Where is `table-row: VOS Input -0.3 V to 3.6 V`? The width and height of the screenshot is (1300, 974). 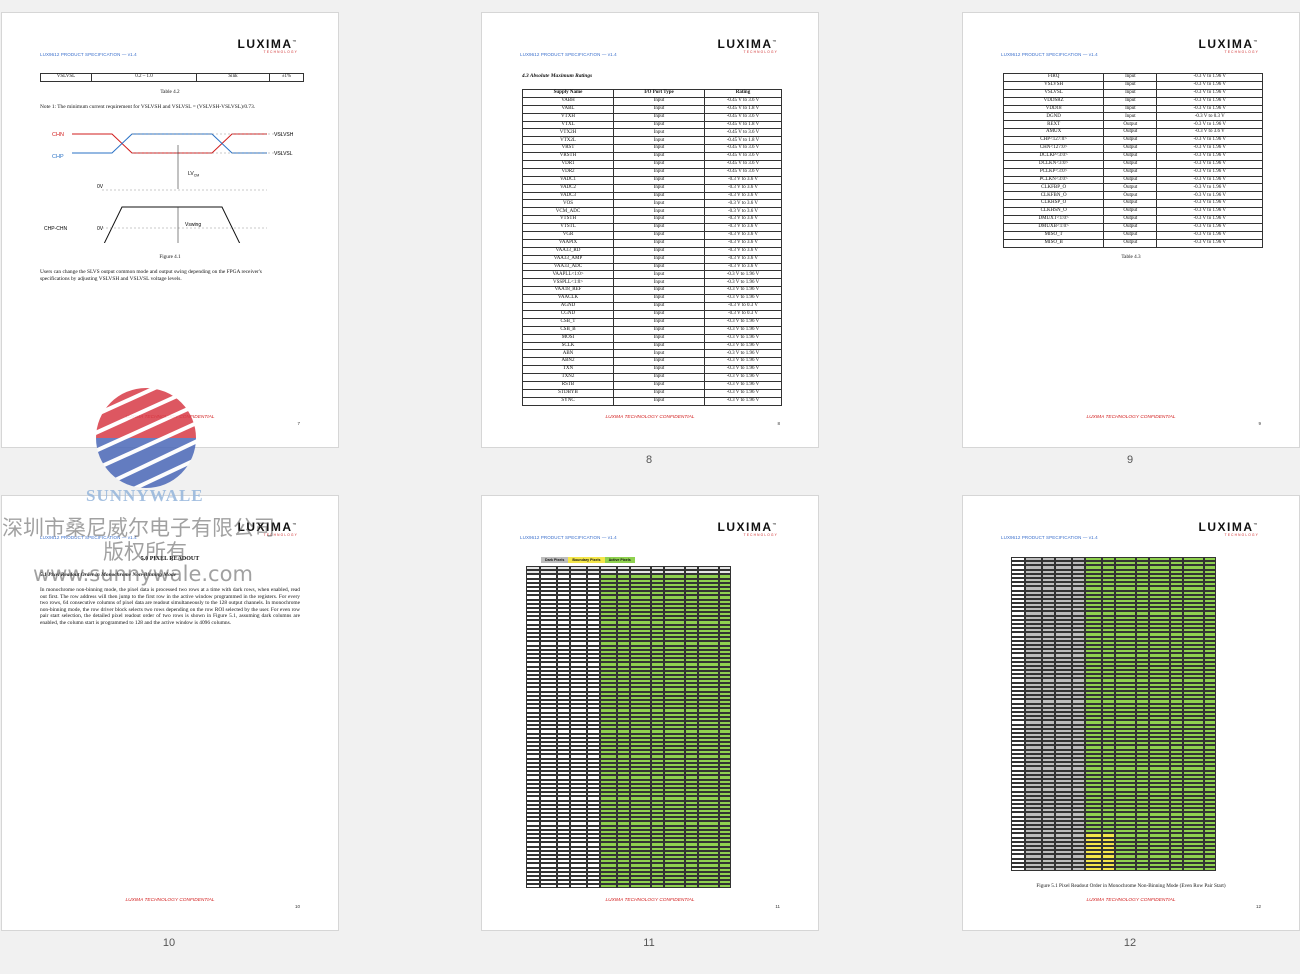 table-row: VOS Input -0.3 V to 3.6 V is located at coordinates (652, 204).